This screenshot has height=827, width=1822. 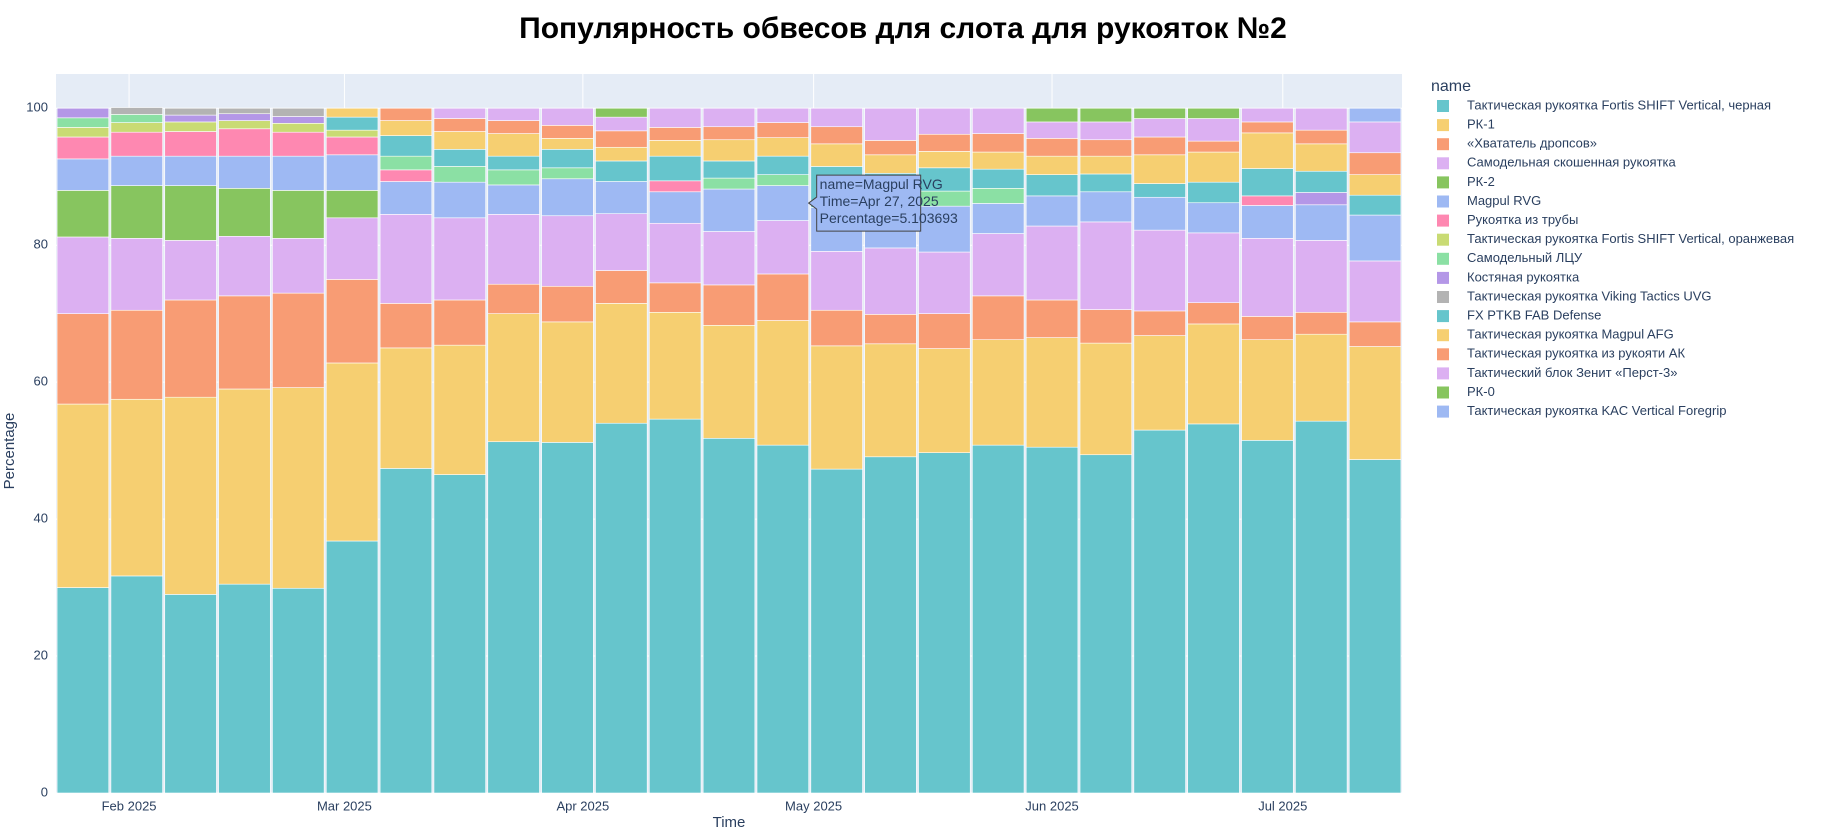 What do you see at coordinates (1504, 200) in the screenshot?
I see `legend-label: Magpul RVG` at bounding box center [1504, 200].